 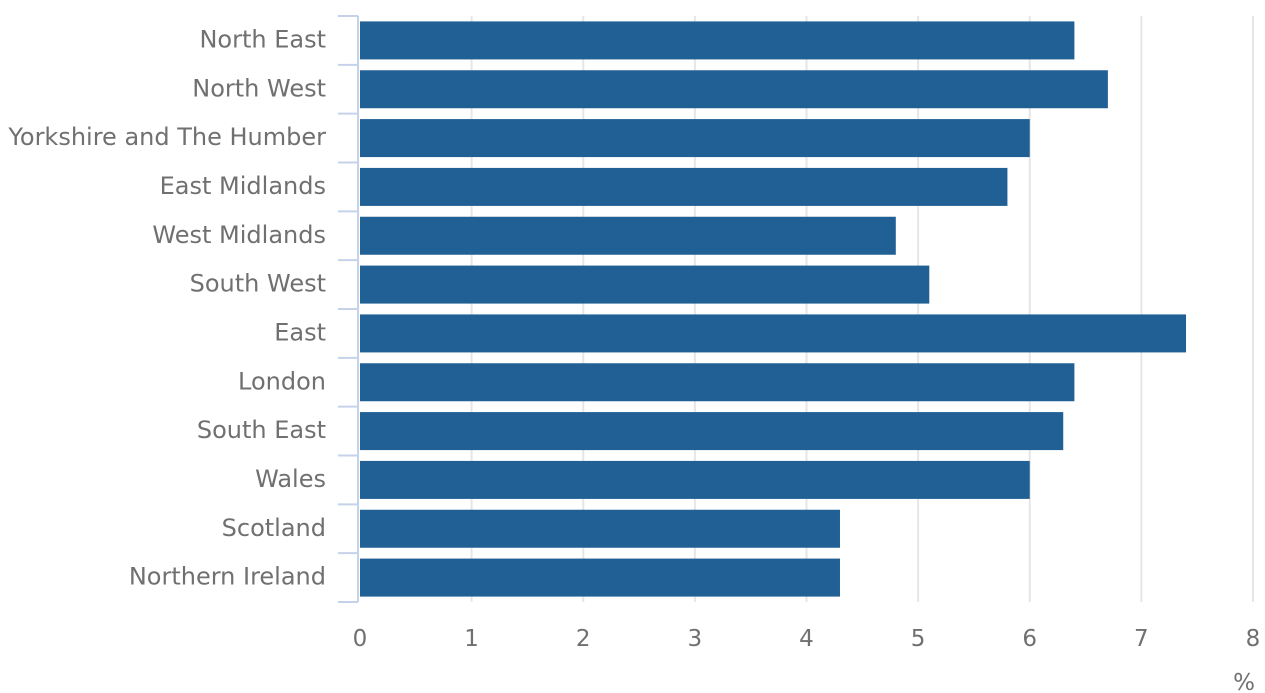 What do you see at coordinates (348, 309) in the screenshot?
I see `category-axis` at bounding box center [348, 309].